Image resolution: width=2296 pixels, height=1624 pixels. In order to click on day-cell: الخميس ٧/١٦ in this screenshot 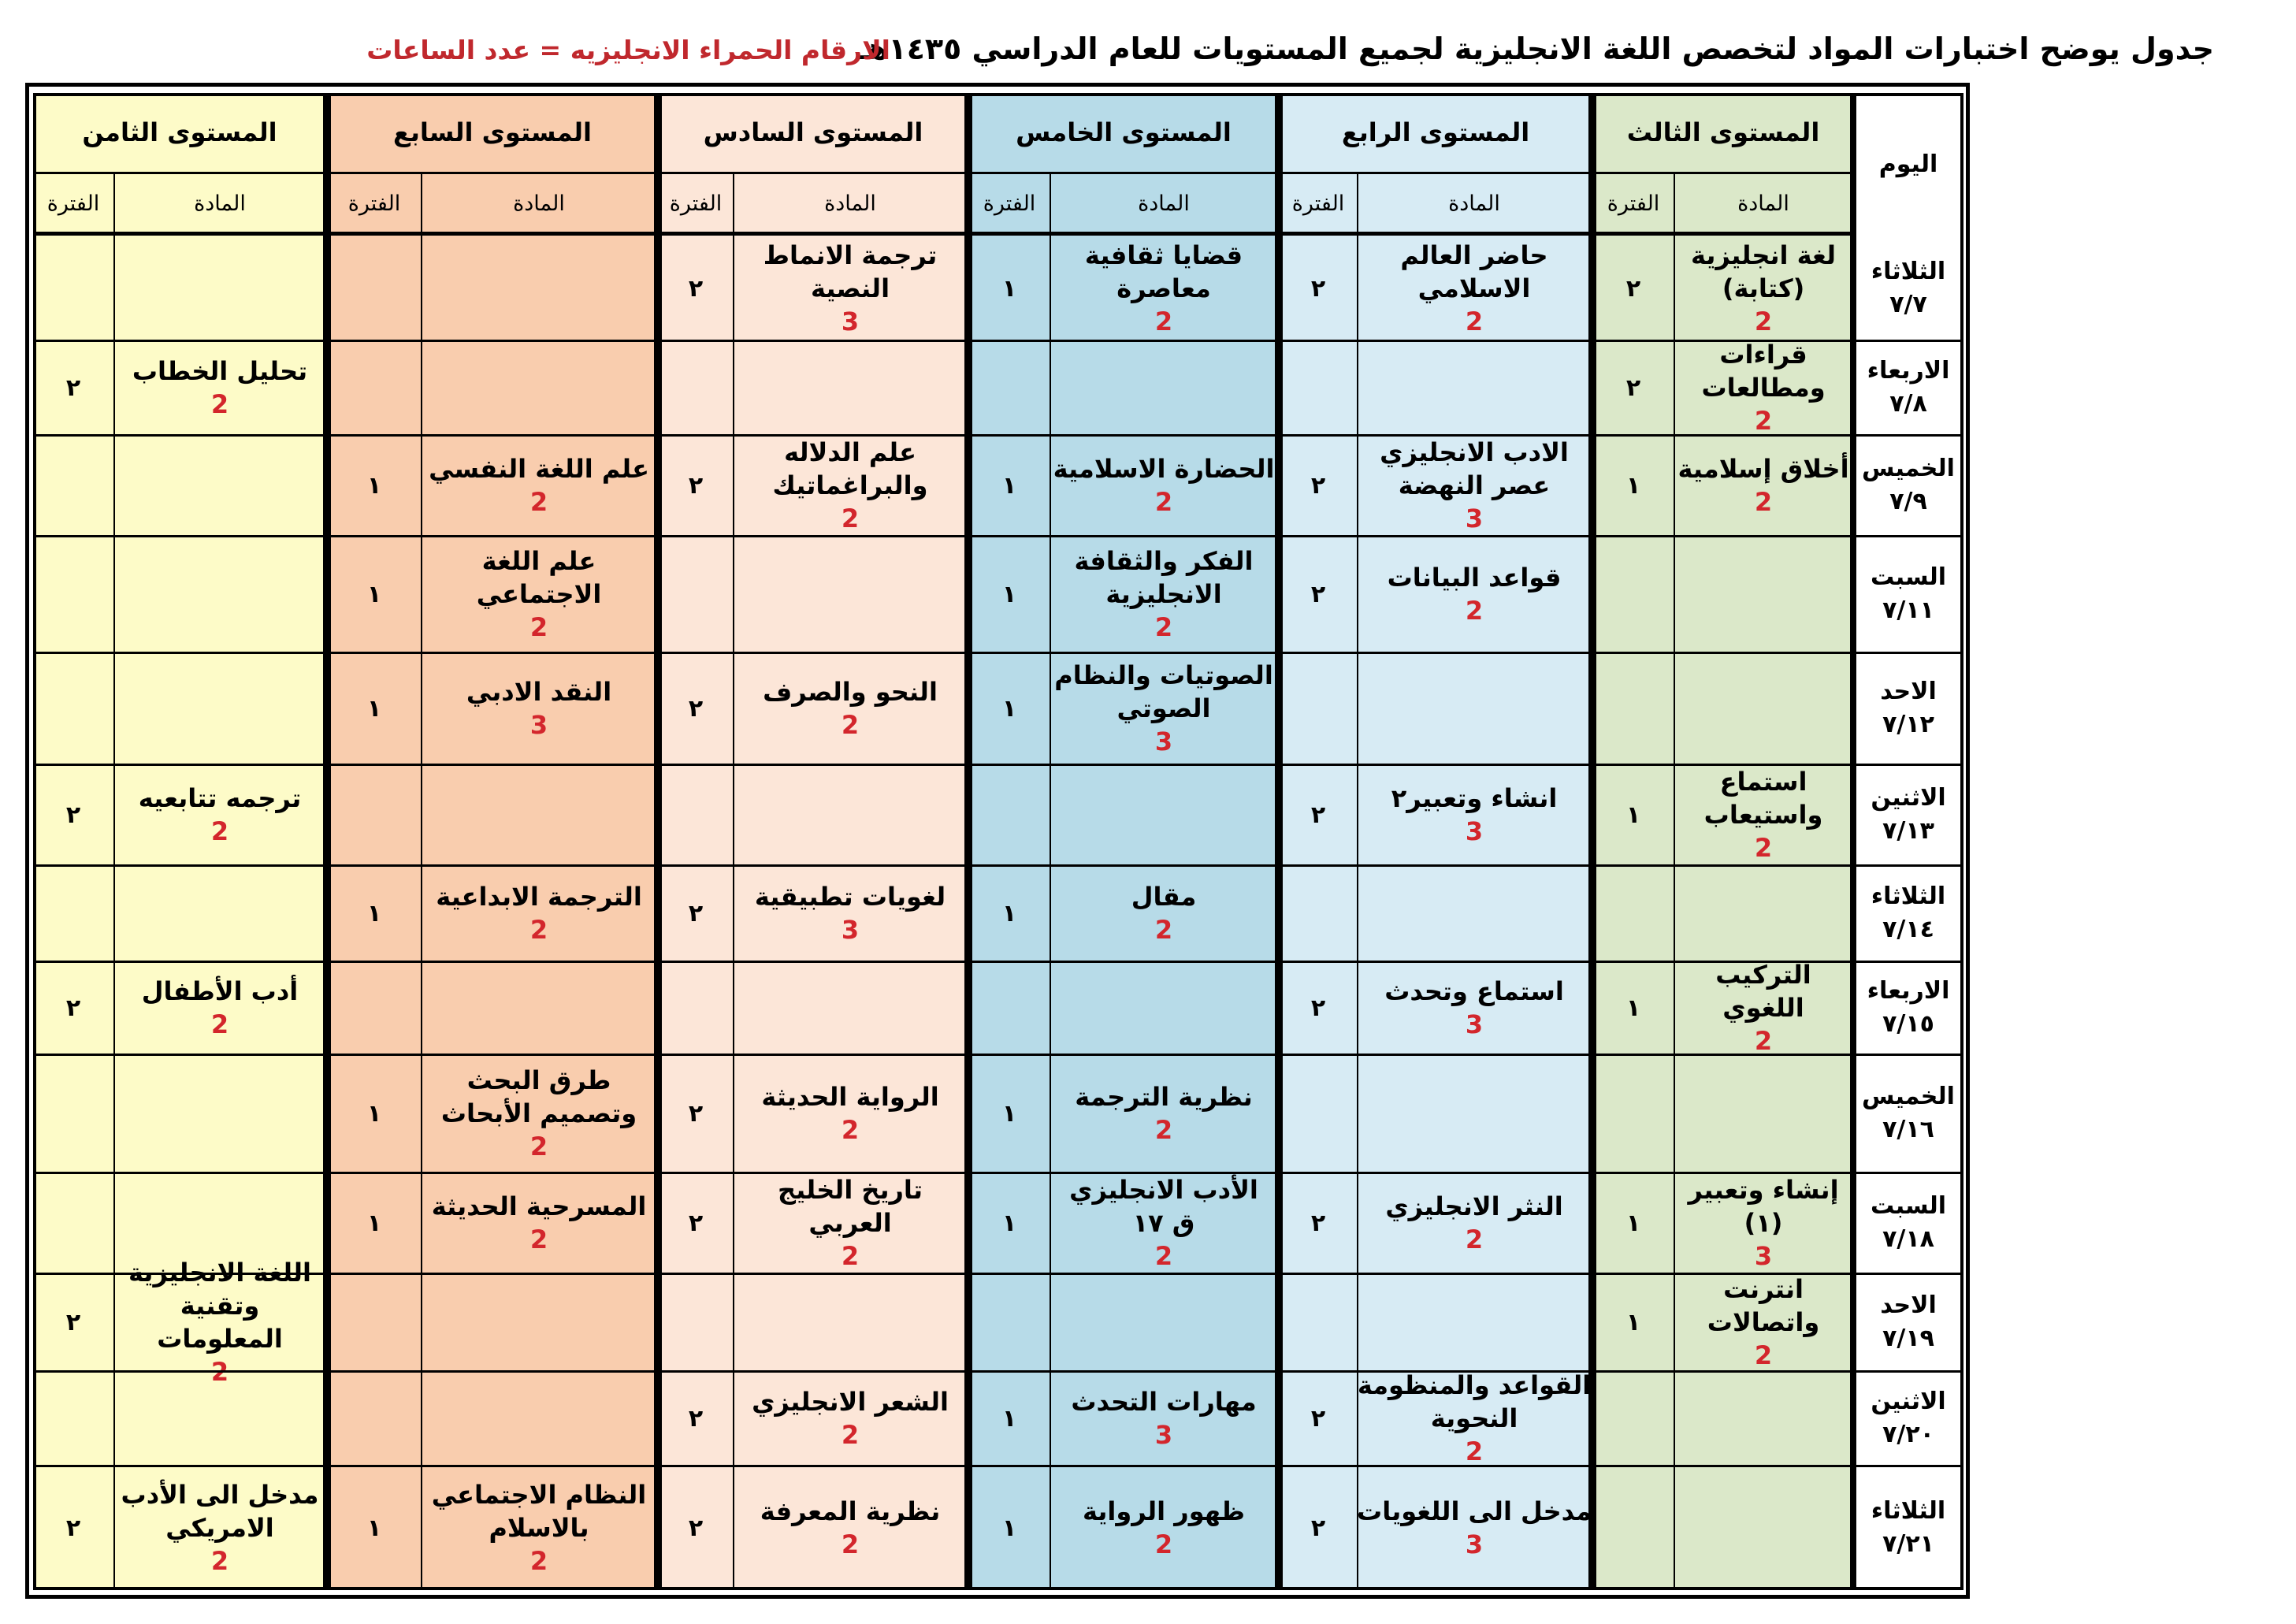, I will do `click(1908, 1113)`.